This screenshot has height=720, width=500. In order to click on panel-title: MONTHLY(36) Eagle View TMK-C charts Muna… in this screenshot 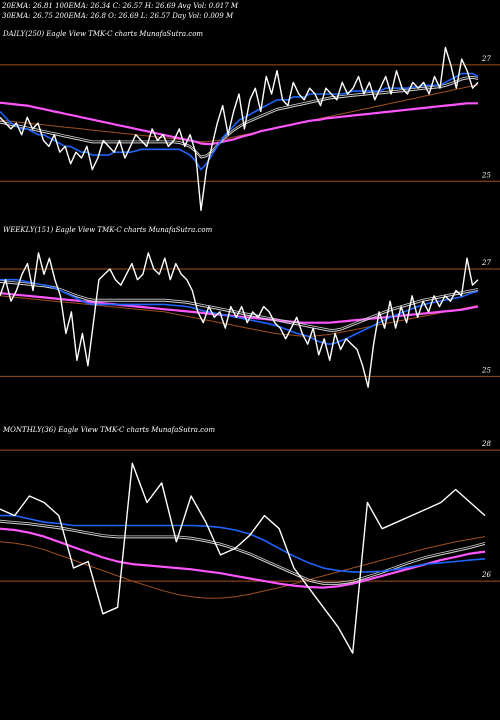, I will do `click(108, 430)`.